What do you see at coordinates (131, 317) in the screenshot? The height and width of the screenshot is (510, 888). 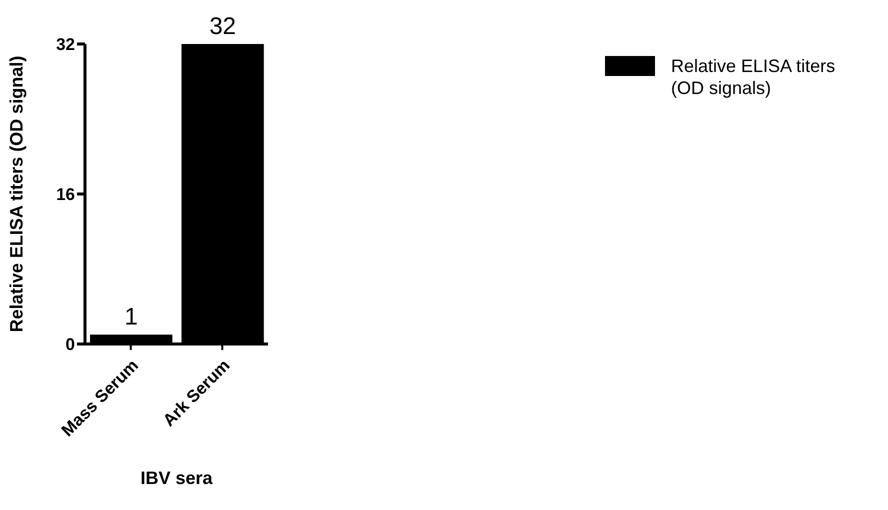 I see `data-label: 1` at bounding box center [131, 317].